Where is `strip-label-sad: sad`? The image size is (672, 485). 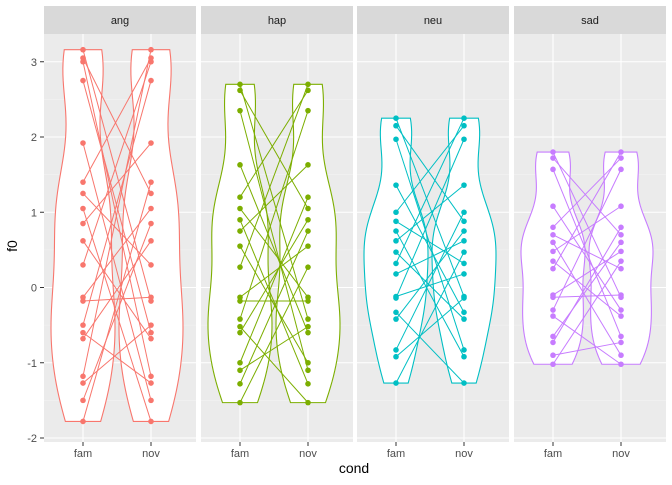 strip-label-sad: sad is located at coordinates (590, 21).